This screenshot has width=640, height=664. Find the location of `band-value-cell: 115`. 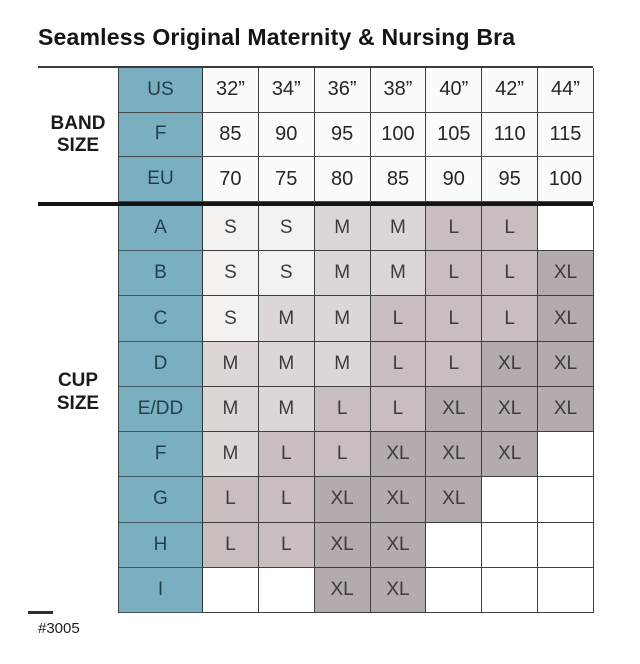

band-value-cell: 115 is located at coordinates (566, 135).